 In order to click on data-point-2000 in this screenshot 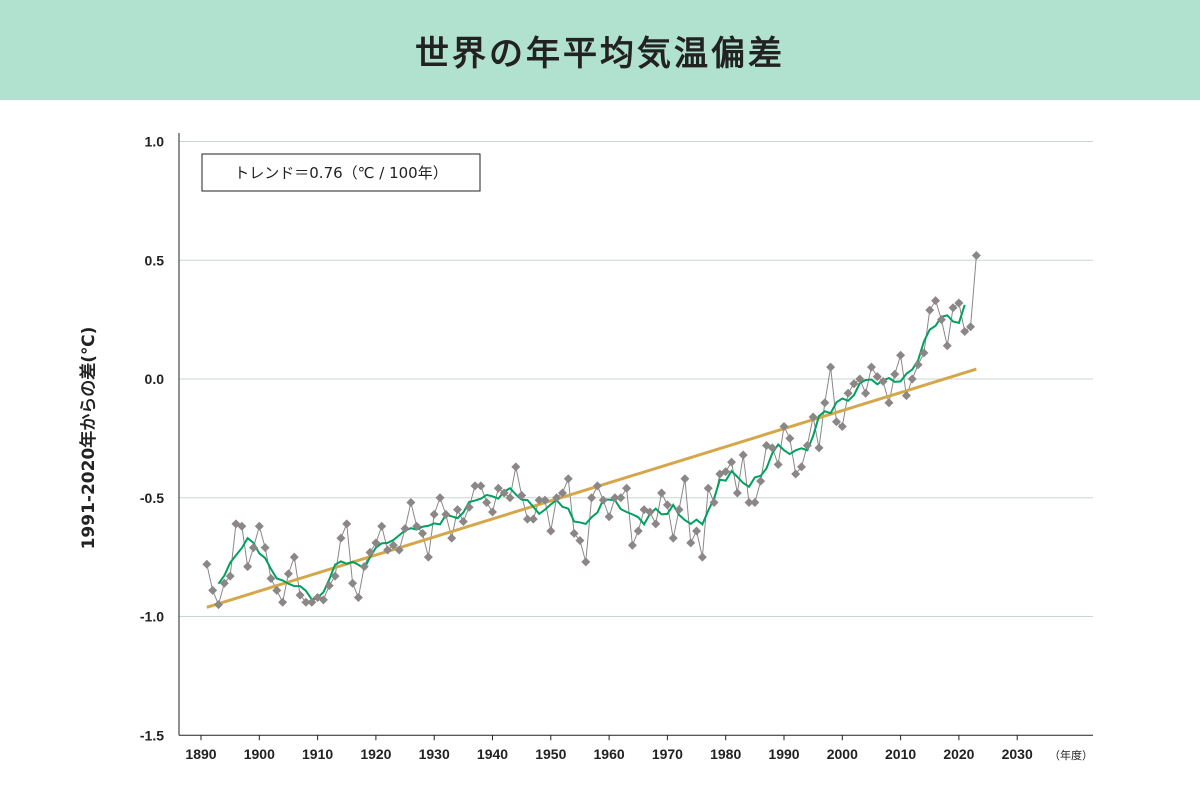, I will do `click(842, 426)`.